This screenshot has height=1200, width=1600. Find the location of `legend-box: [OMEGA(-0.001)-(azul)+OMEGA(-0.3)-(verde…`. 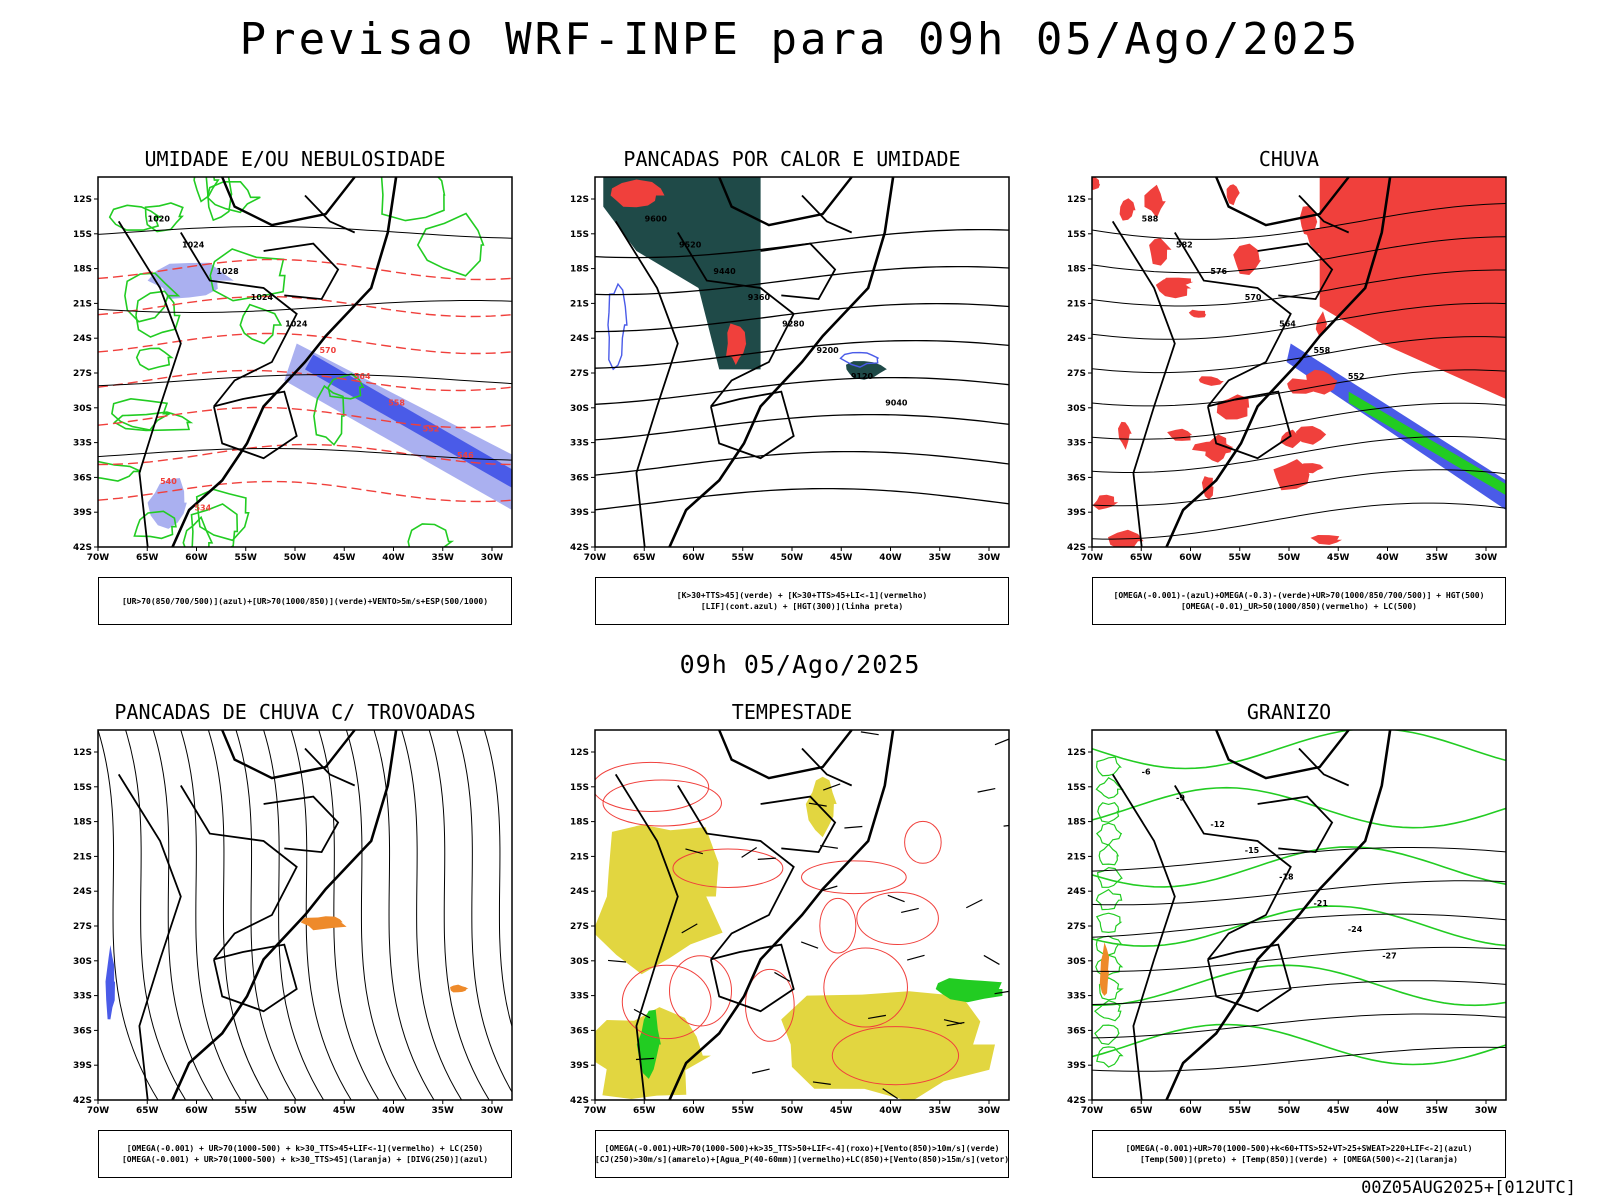

legend-box: [OMEGA(-0.001)-(azul)+OMEGA(-0.3)-(verde… is located at coordinates (1299, 601).